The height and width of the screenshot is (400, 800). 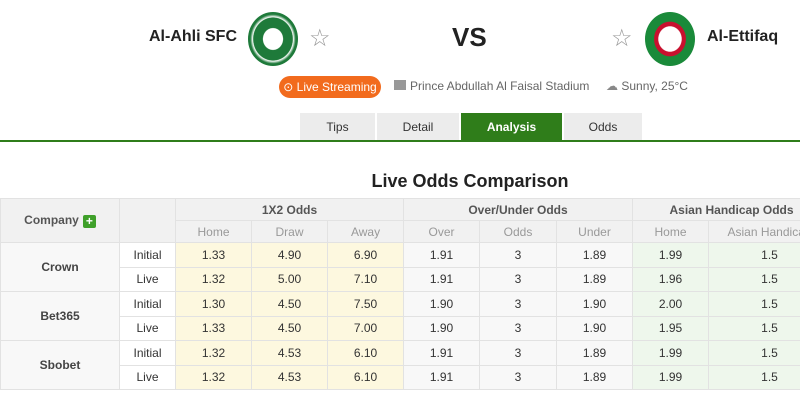 What do you see at coordinates (336, 87) in the screenshot?
I see `live-streaming-label: Live Streaming` at bounding box center [336, 87].